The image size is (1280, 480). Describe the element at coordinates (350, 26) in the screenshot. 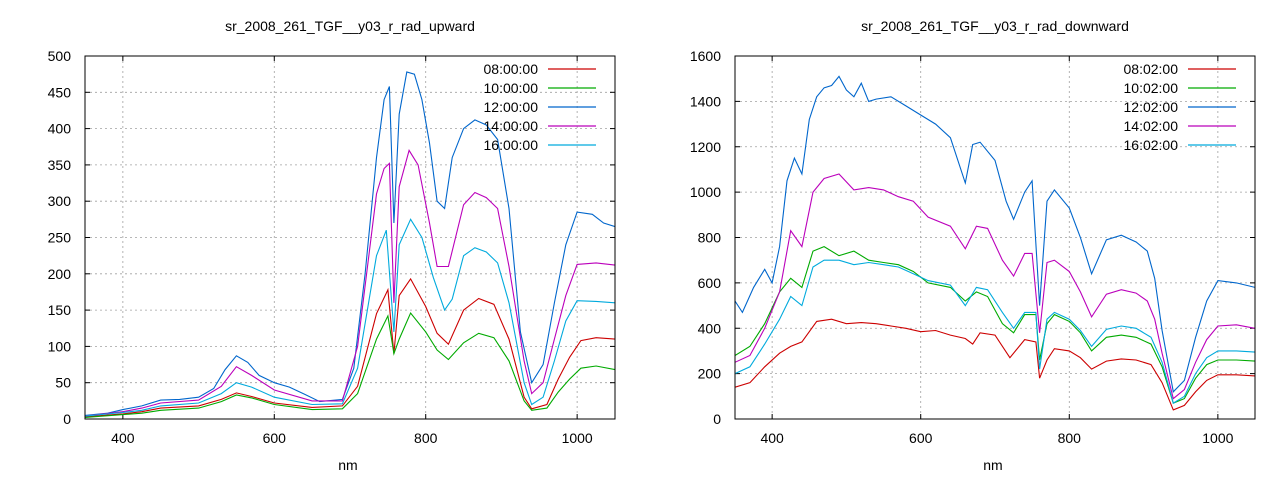

I see `chart-title: sr_2008_261_TGF__y03_r_rad_upward` at that location.